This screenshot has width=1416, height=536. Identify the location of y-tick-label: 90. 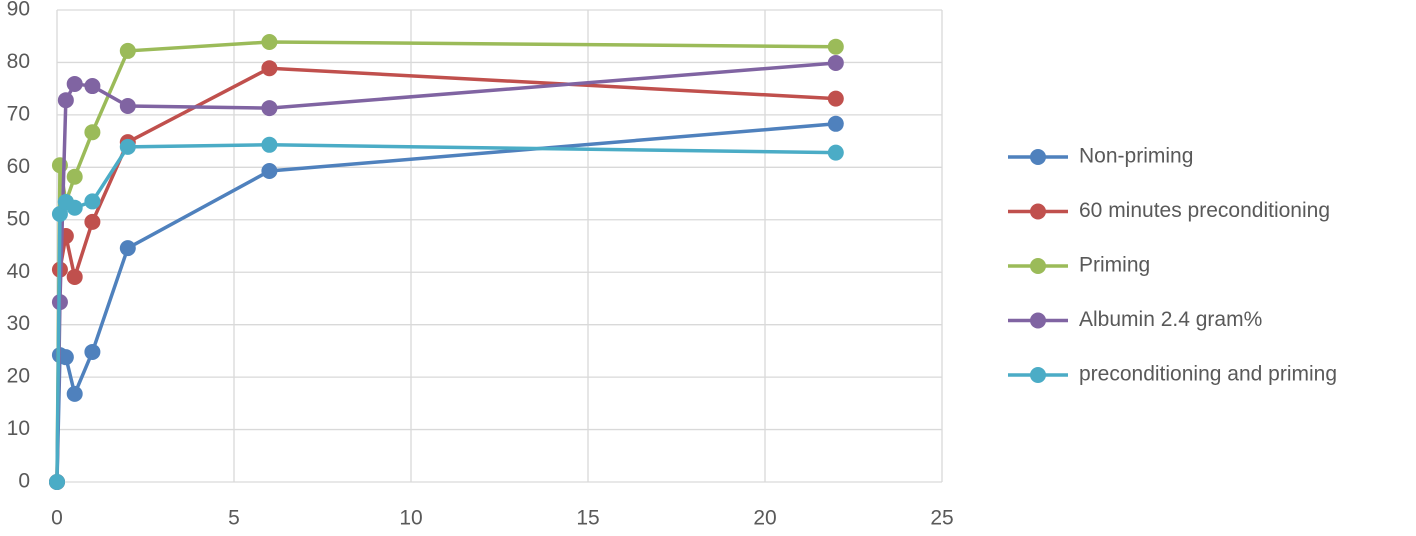
(18, 10).